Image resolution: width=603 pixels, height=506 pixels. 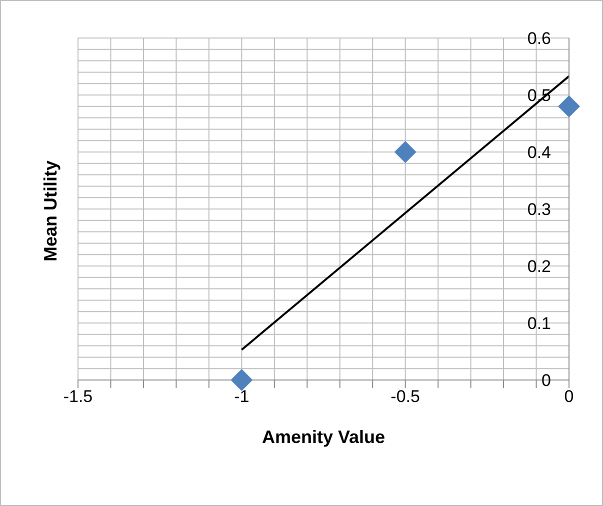 I want to click on x-tick-label: -0.5, so click(x=405, y=396).